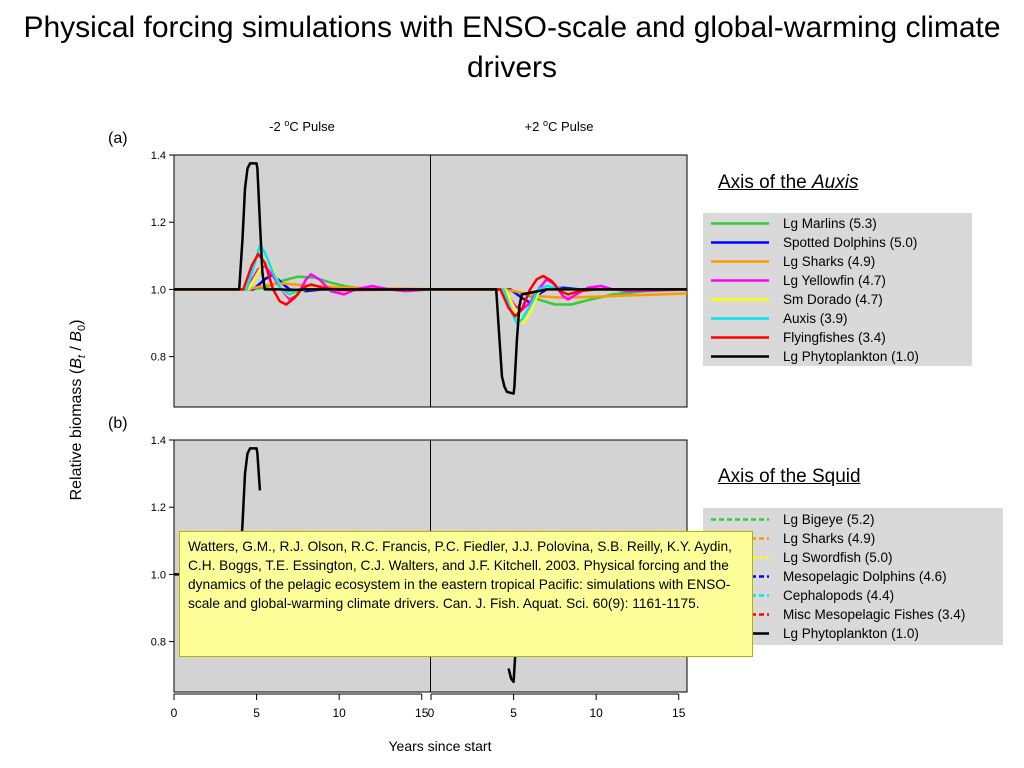 The width and height of the screenshot is (1024, 768). What do you see at coordinates (118, 138) in the screenshot?
I see `panel-label: (a)` at bounding box center [118, 138].